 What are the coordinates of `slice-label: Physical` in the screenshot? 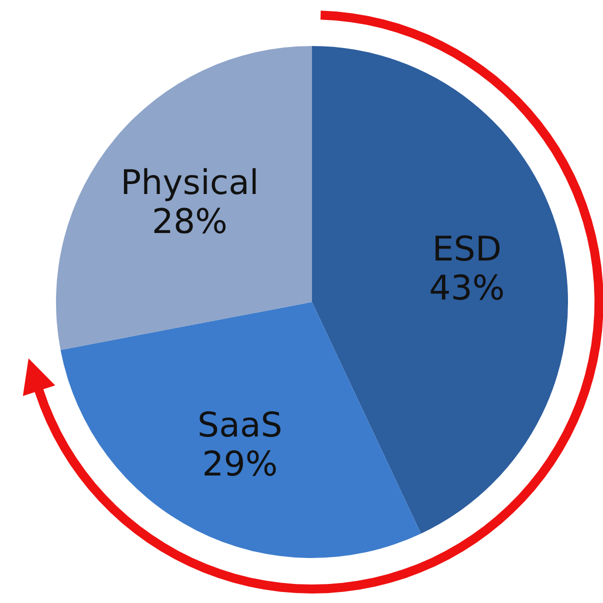 It's located at (189, 183).